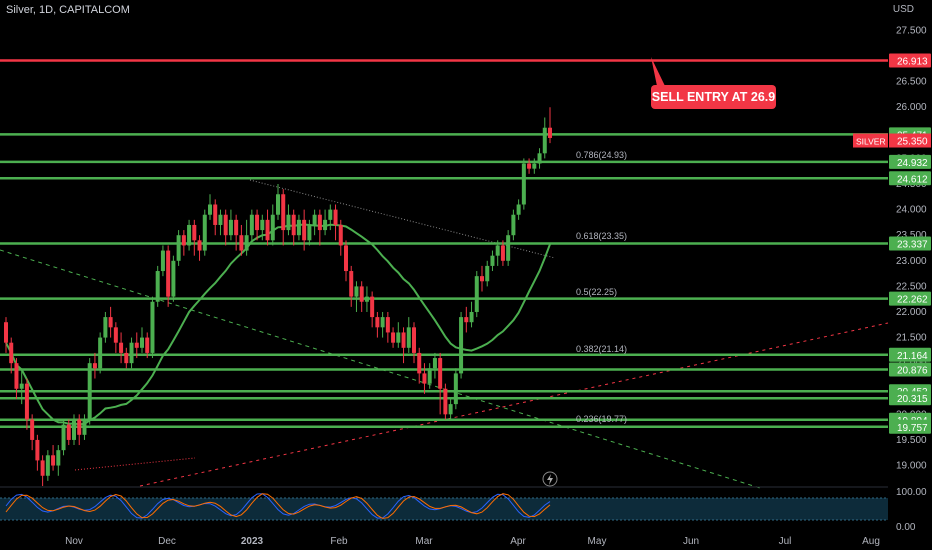  What do you see at coordinates (550, 479) in the screenshot?
I see `lightning-icon` at bounding box center [550, 479].